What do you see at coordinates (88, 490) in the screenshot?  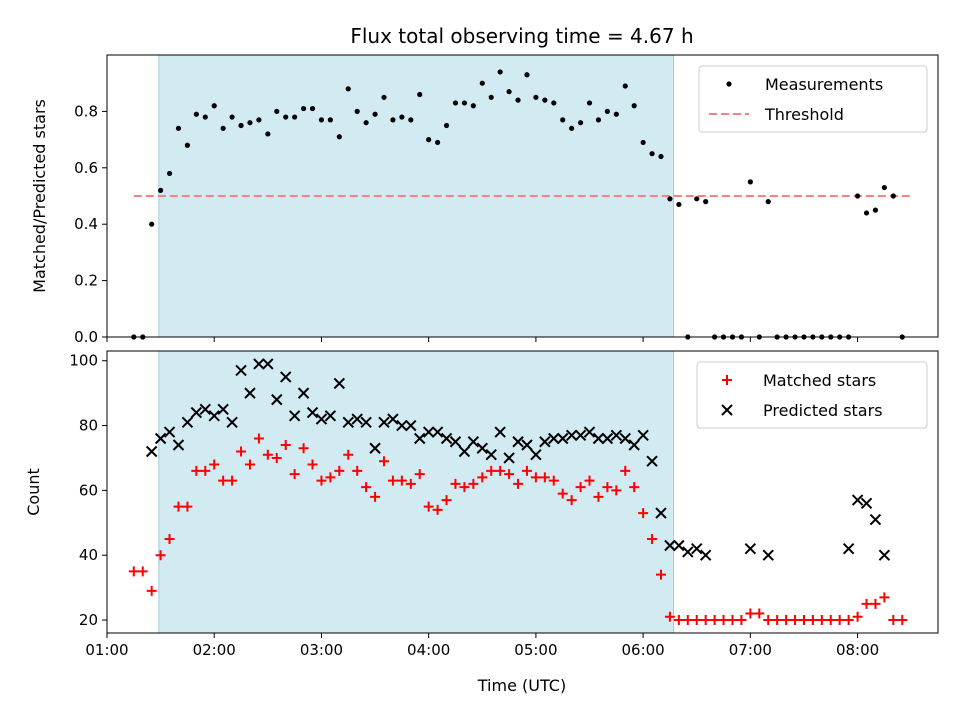 I see `y-tick-label: 60` at bounding box center [88, 490].